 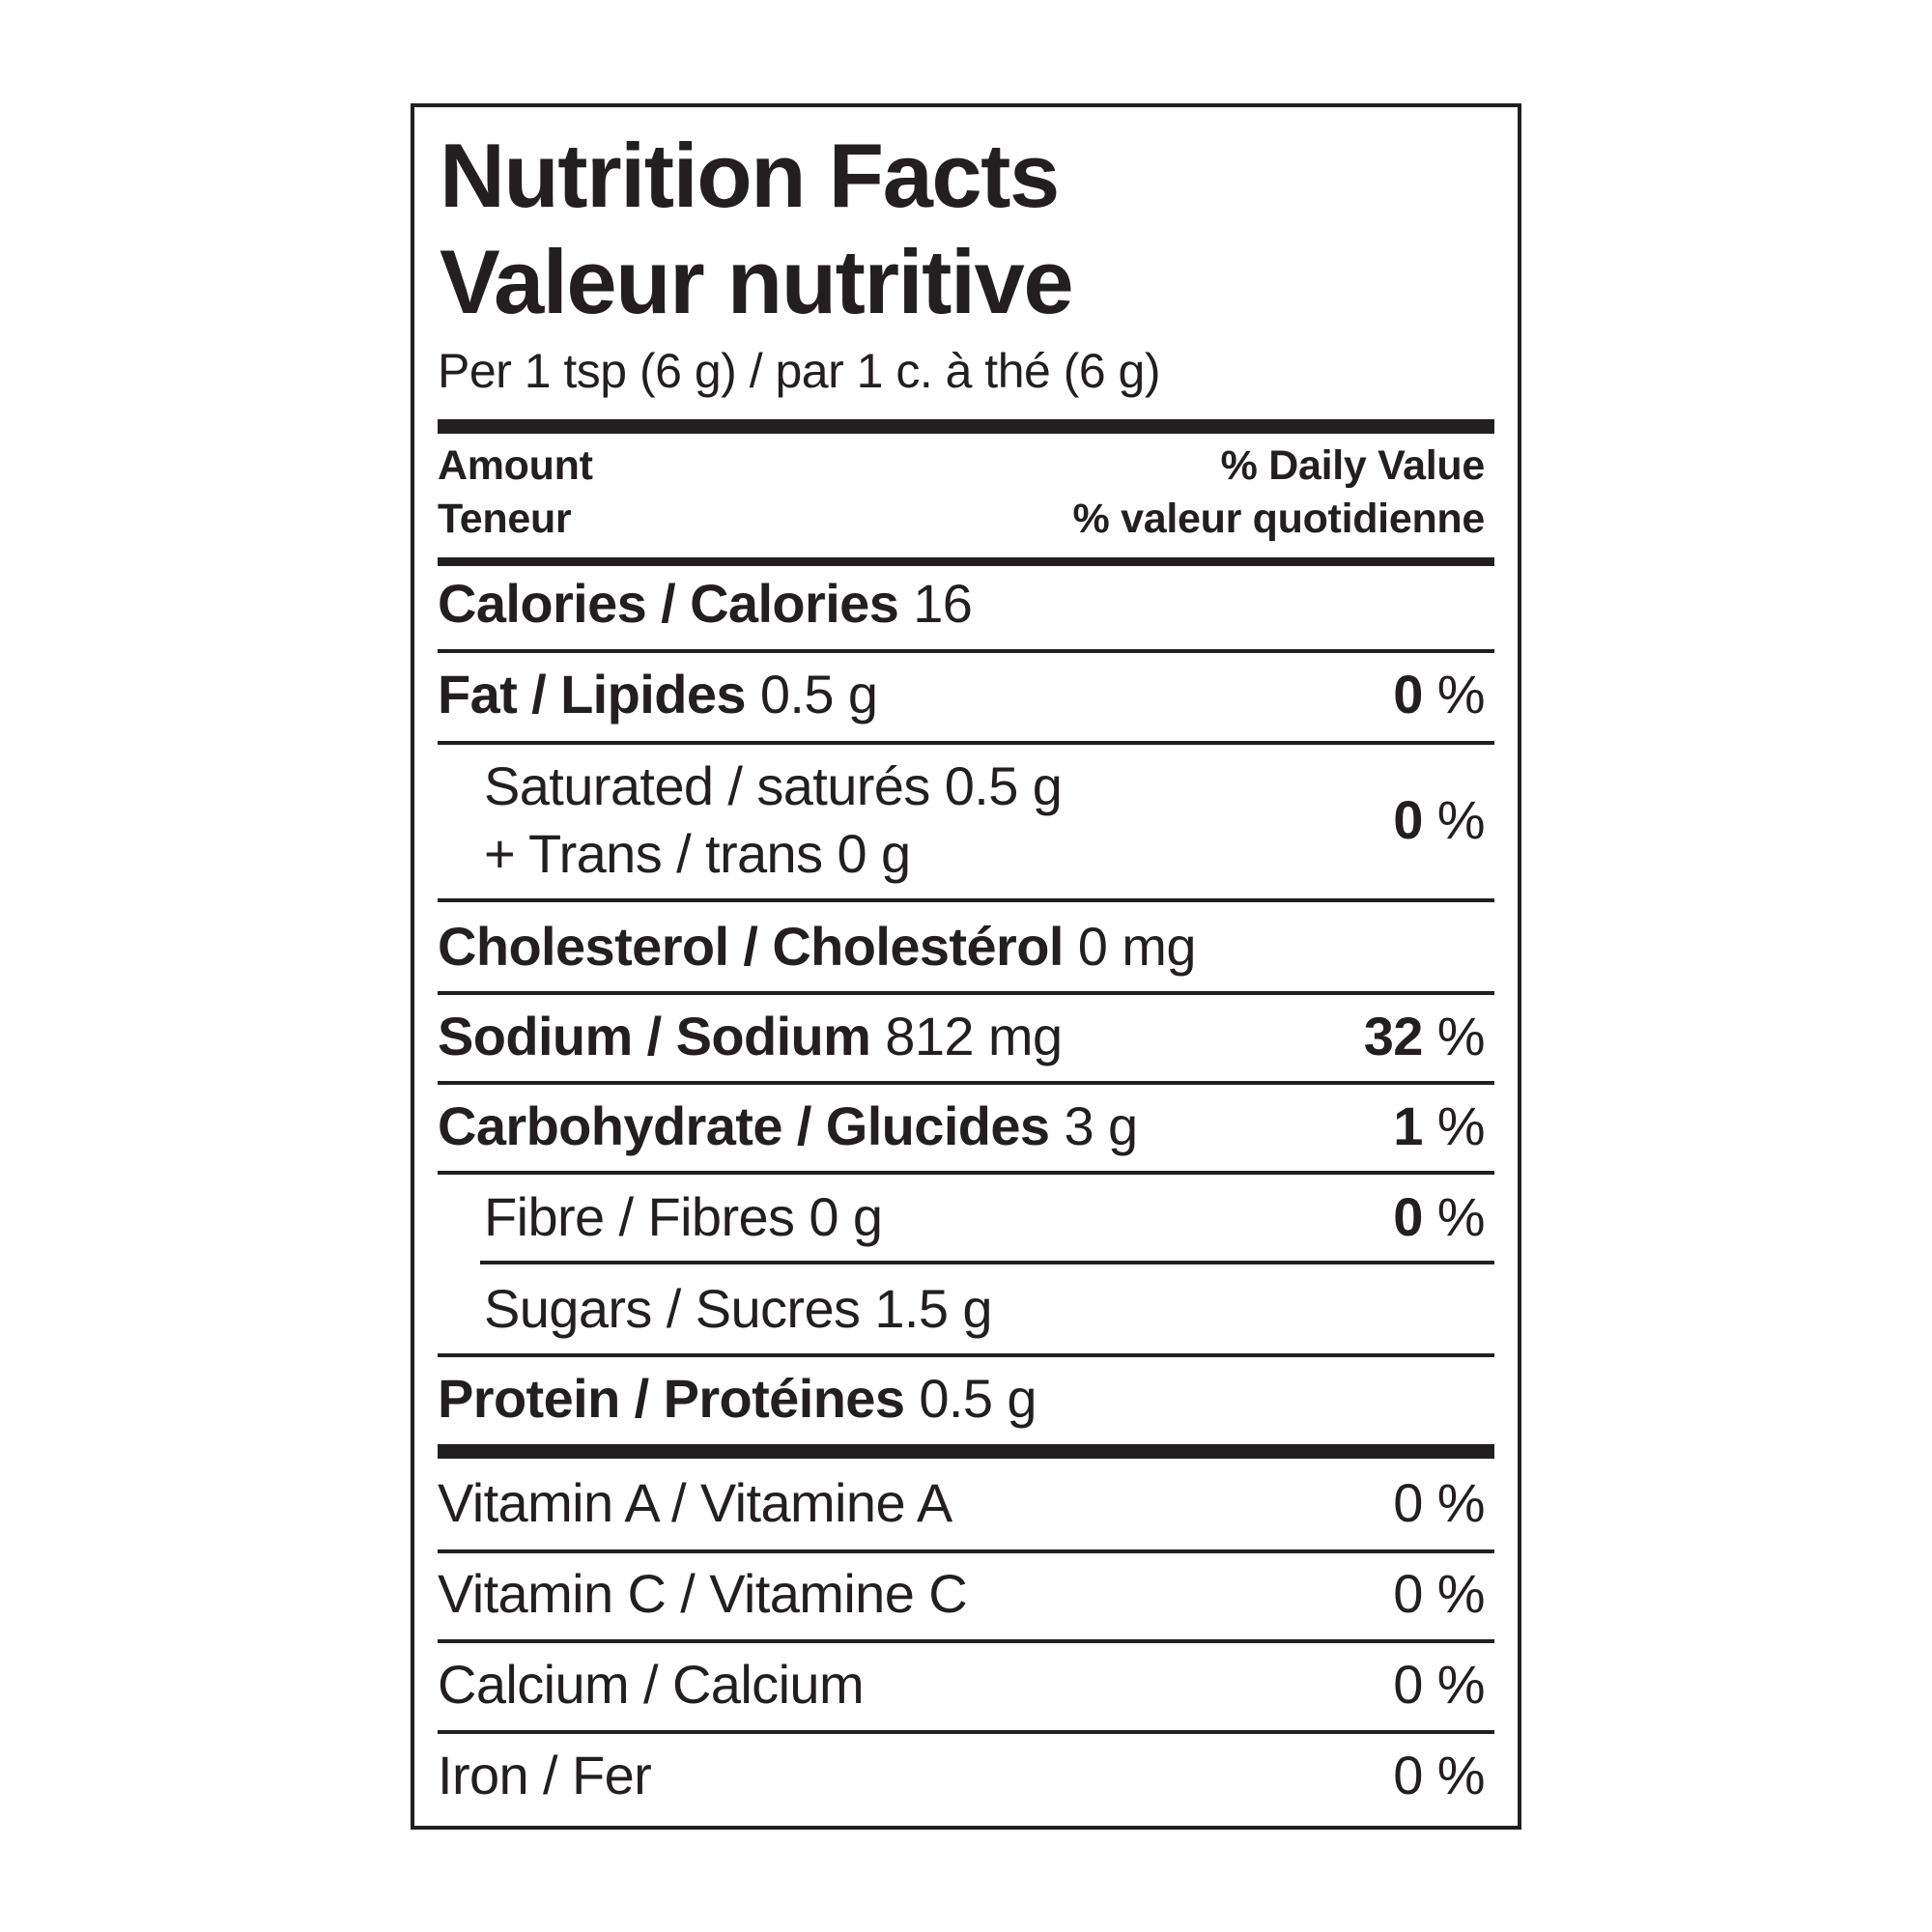 What do you see at coordinates (1353, 465) in the screenshot?
I see `header-label: % Daily Value` at bounding box center [1353, 465].